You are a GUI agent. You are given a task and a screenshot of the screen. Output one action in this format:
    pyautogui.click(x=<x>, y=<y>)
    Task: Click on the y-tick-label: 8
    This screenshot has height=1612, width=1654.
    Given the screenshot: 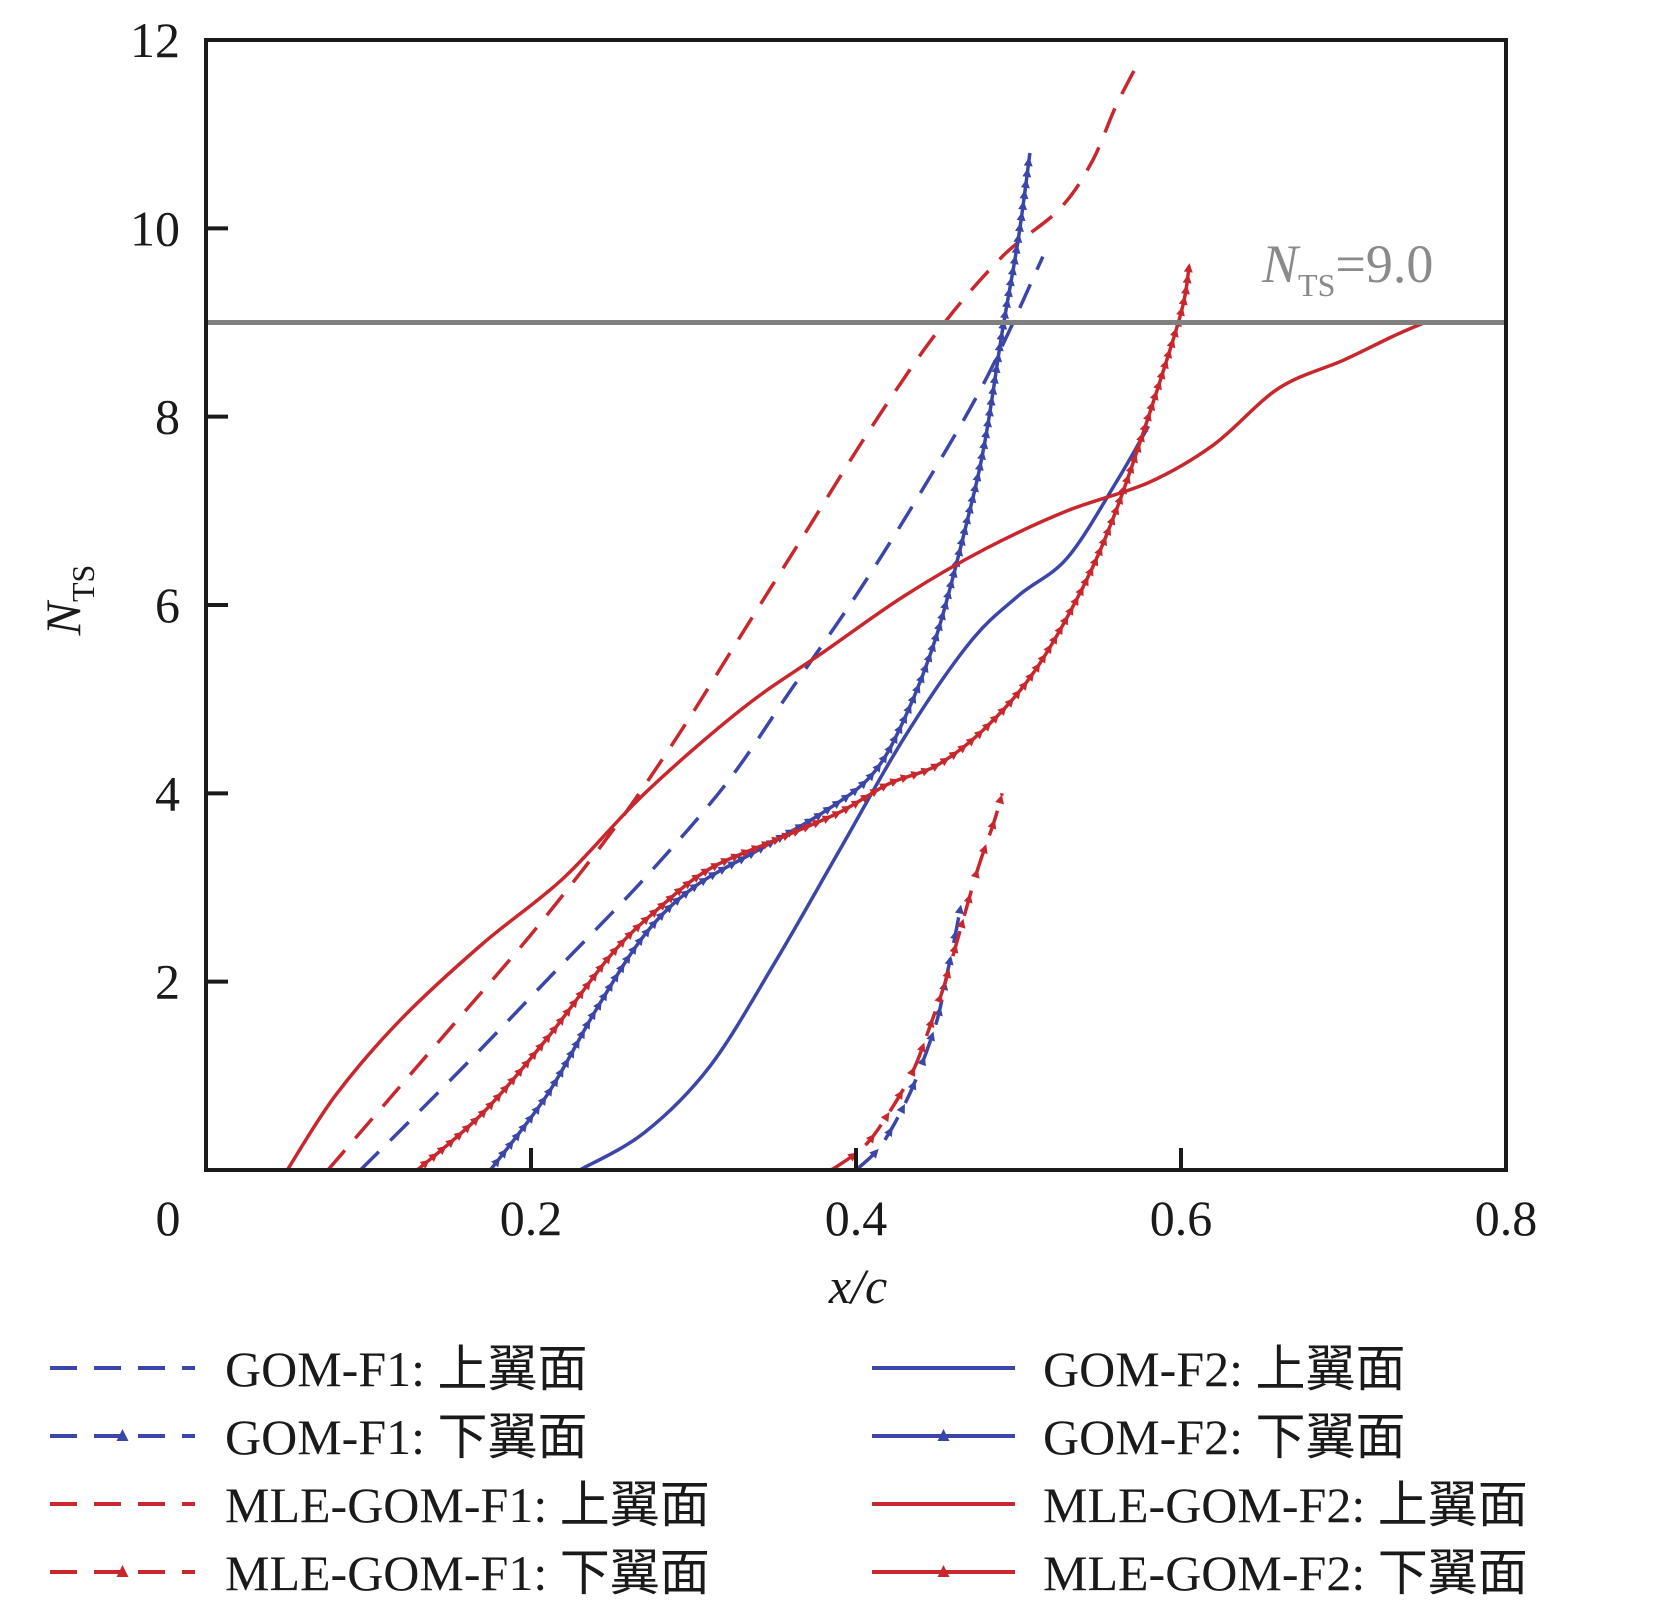 What is the action you would take?
    pyautogui.click(x=167, y=417)
    